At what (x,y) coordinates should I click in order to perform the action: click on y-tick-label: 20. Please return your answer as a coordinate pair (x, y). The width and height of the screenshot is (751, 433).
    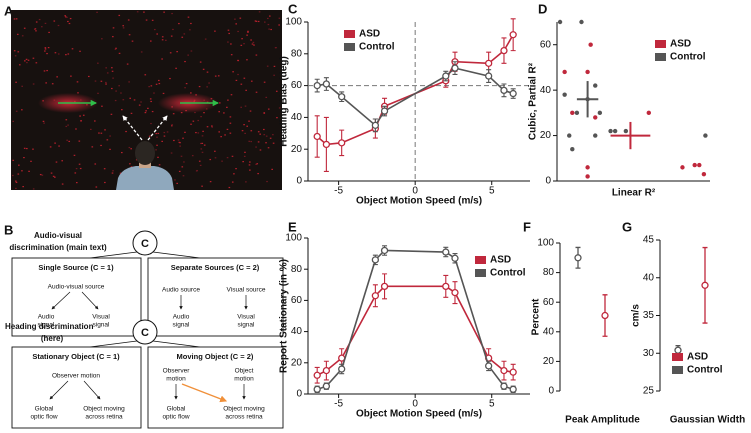
    Looking at the image, I should click on (297, 149).